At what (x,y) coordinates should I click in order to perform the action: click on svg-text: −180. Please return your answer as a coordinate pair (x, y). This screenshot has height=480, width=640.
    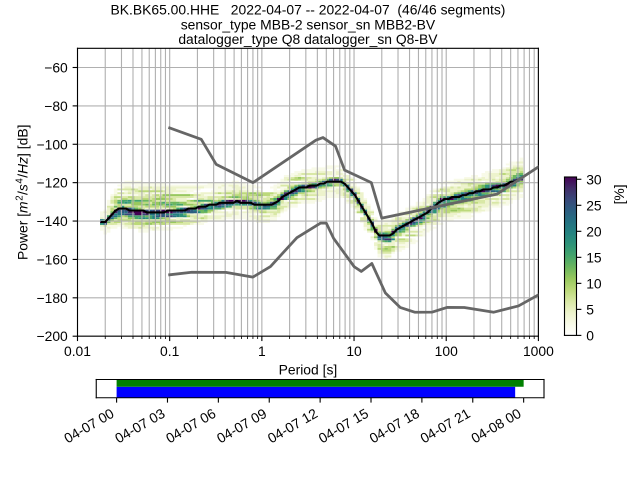
    Looking at the image, I should click on (53, 298).